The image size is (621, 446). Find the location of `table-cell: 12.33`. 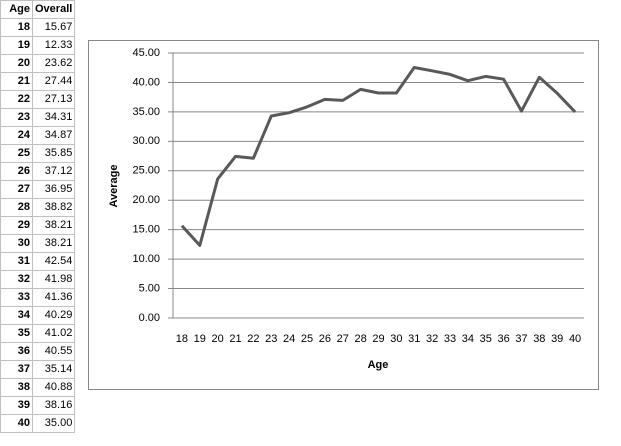

table-cell: 12.33 is located at coordinates (53, 45).